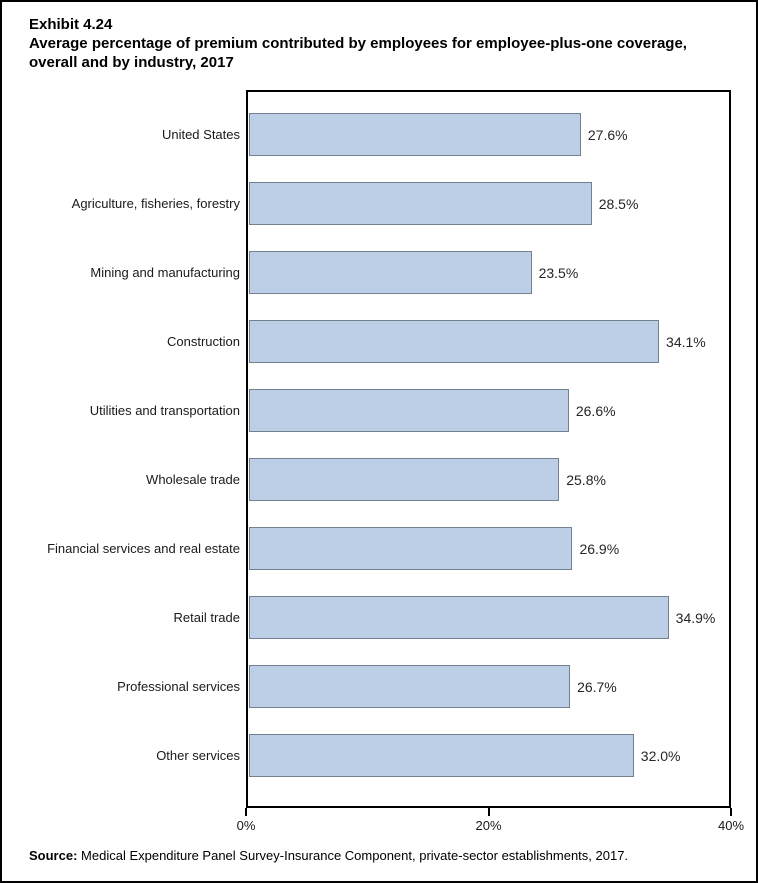 This screenshot has height=883, width=758. What do you see at coordinates (686, 341) in the screenshot?
I see `value-label: 34.1%` at bounding box center [686, 341].